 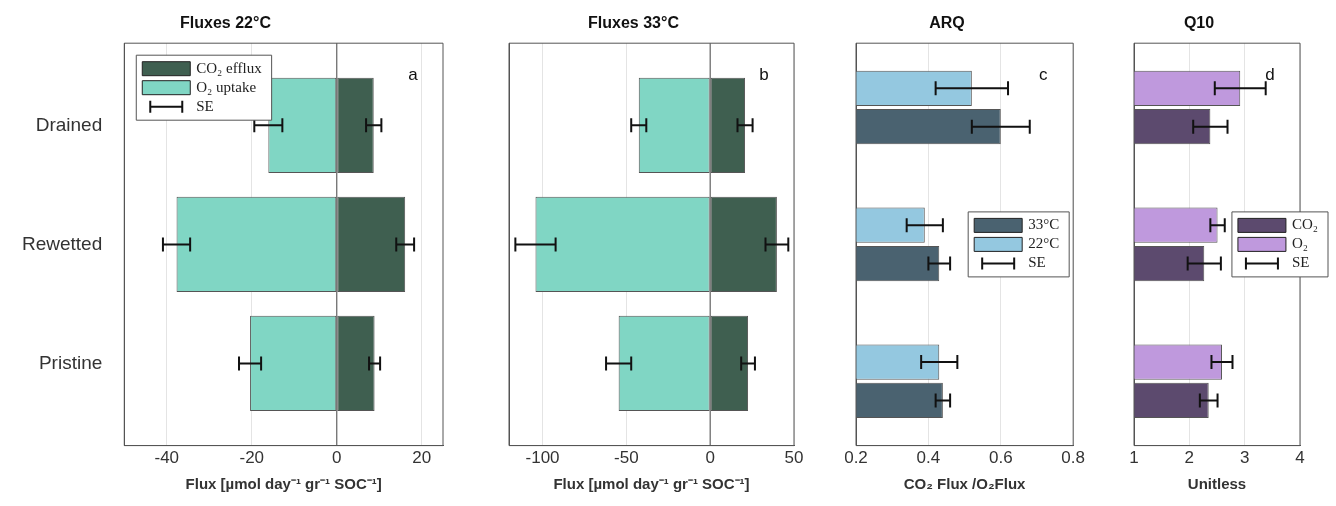 I want to click on x-tick-label: 1, so click(x=1134, y=458).